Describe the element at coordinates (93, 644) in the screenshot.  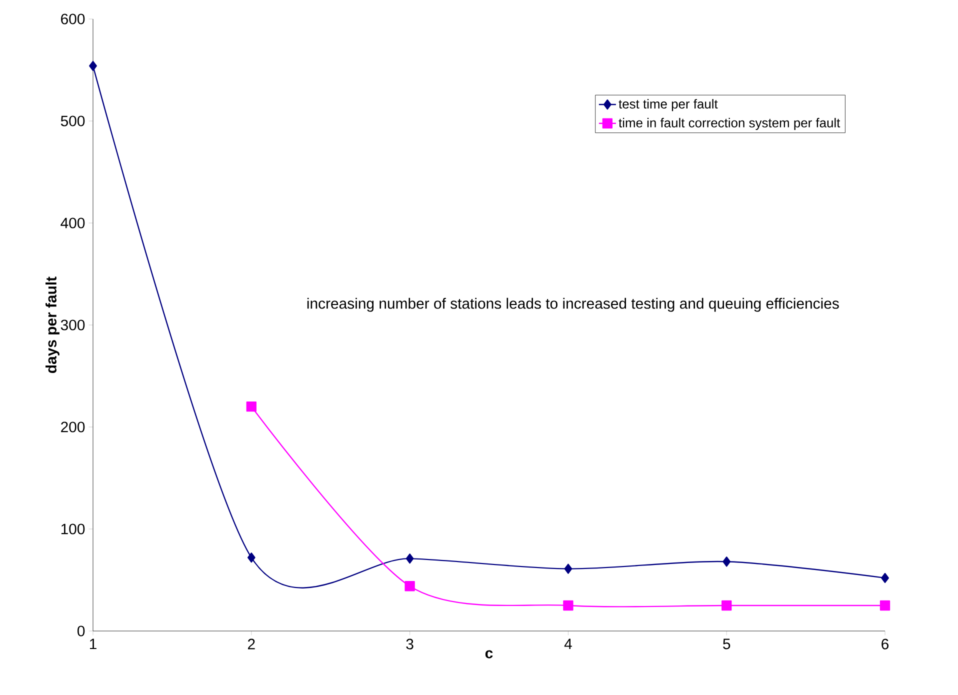
I see `x-tick-label: 1` at that location.